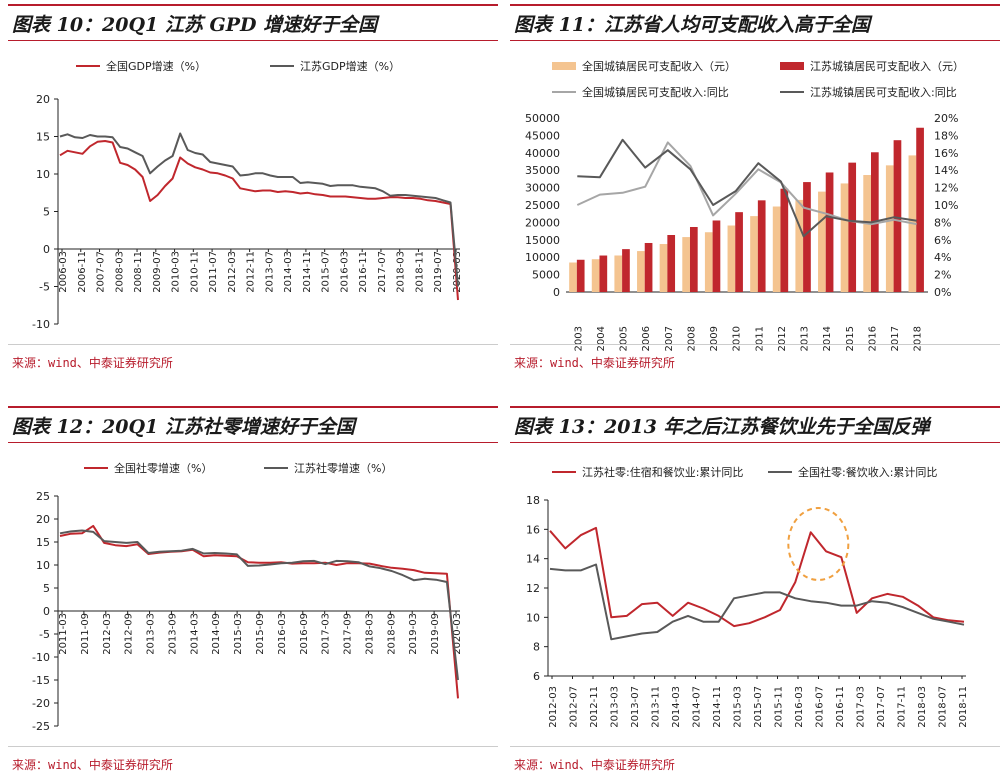 Image resolution: width=1000 pixels, height=782 pixels. Describe the element at coordinates (691, 338) in the screenshot. I see `x-tick-label-5: 2008` at that location.